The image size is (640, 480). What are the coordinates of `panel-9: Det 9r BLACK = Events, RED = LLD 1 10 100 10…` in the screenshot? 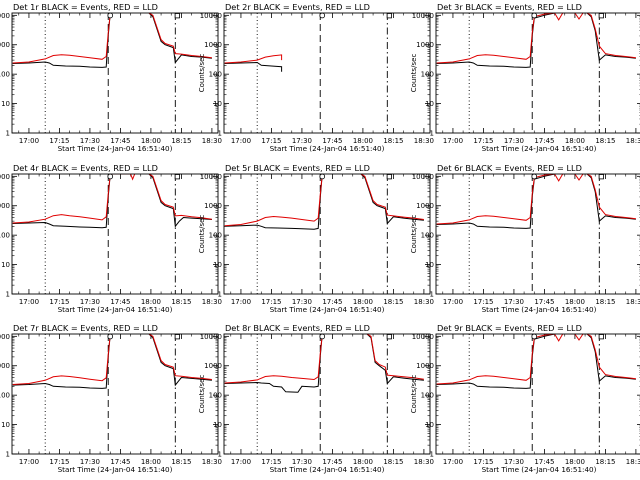 It's located at (525, 398).